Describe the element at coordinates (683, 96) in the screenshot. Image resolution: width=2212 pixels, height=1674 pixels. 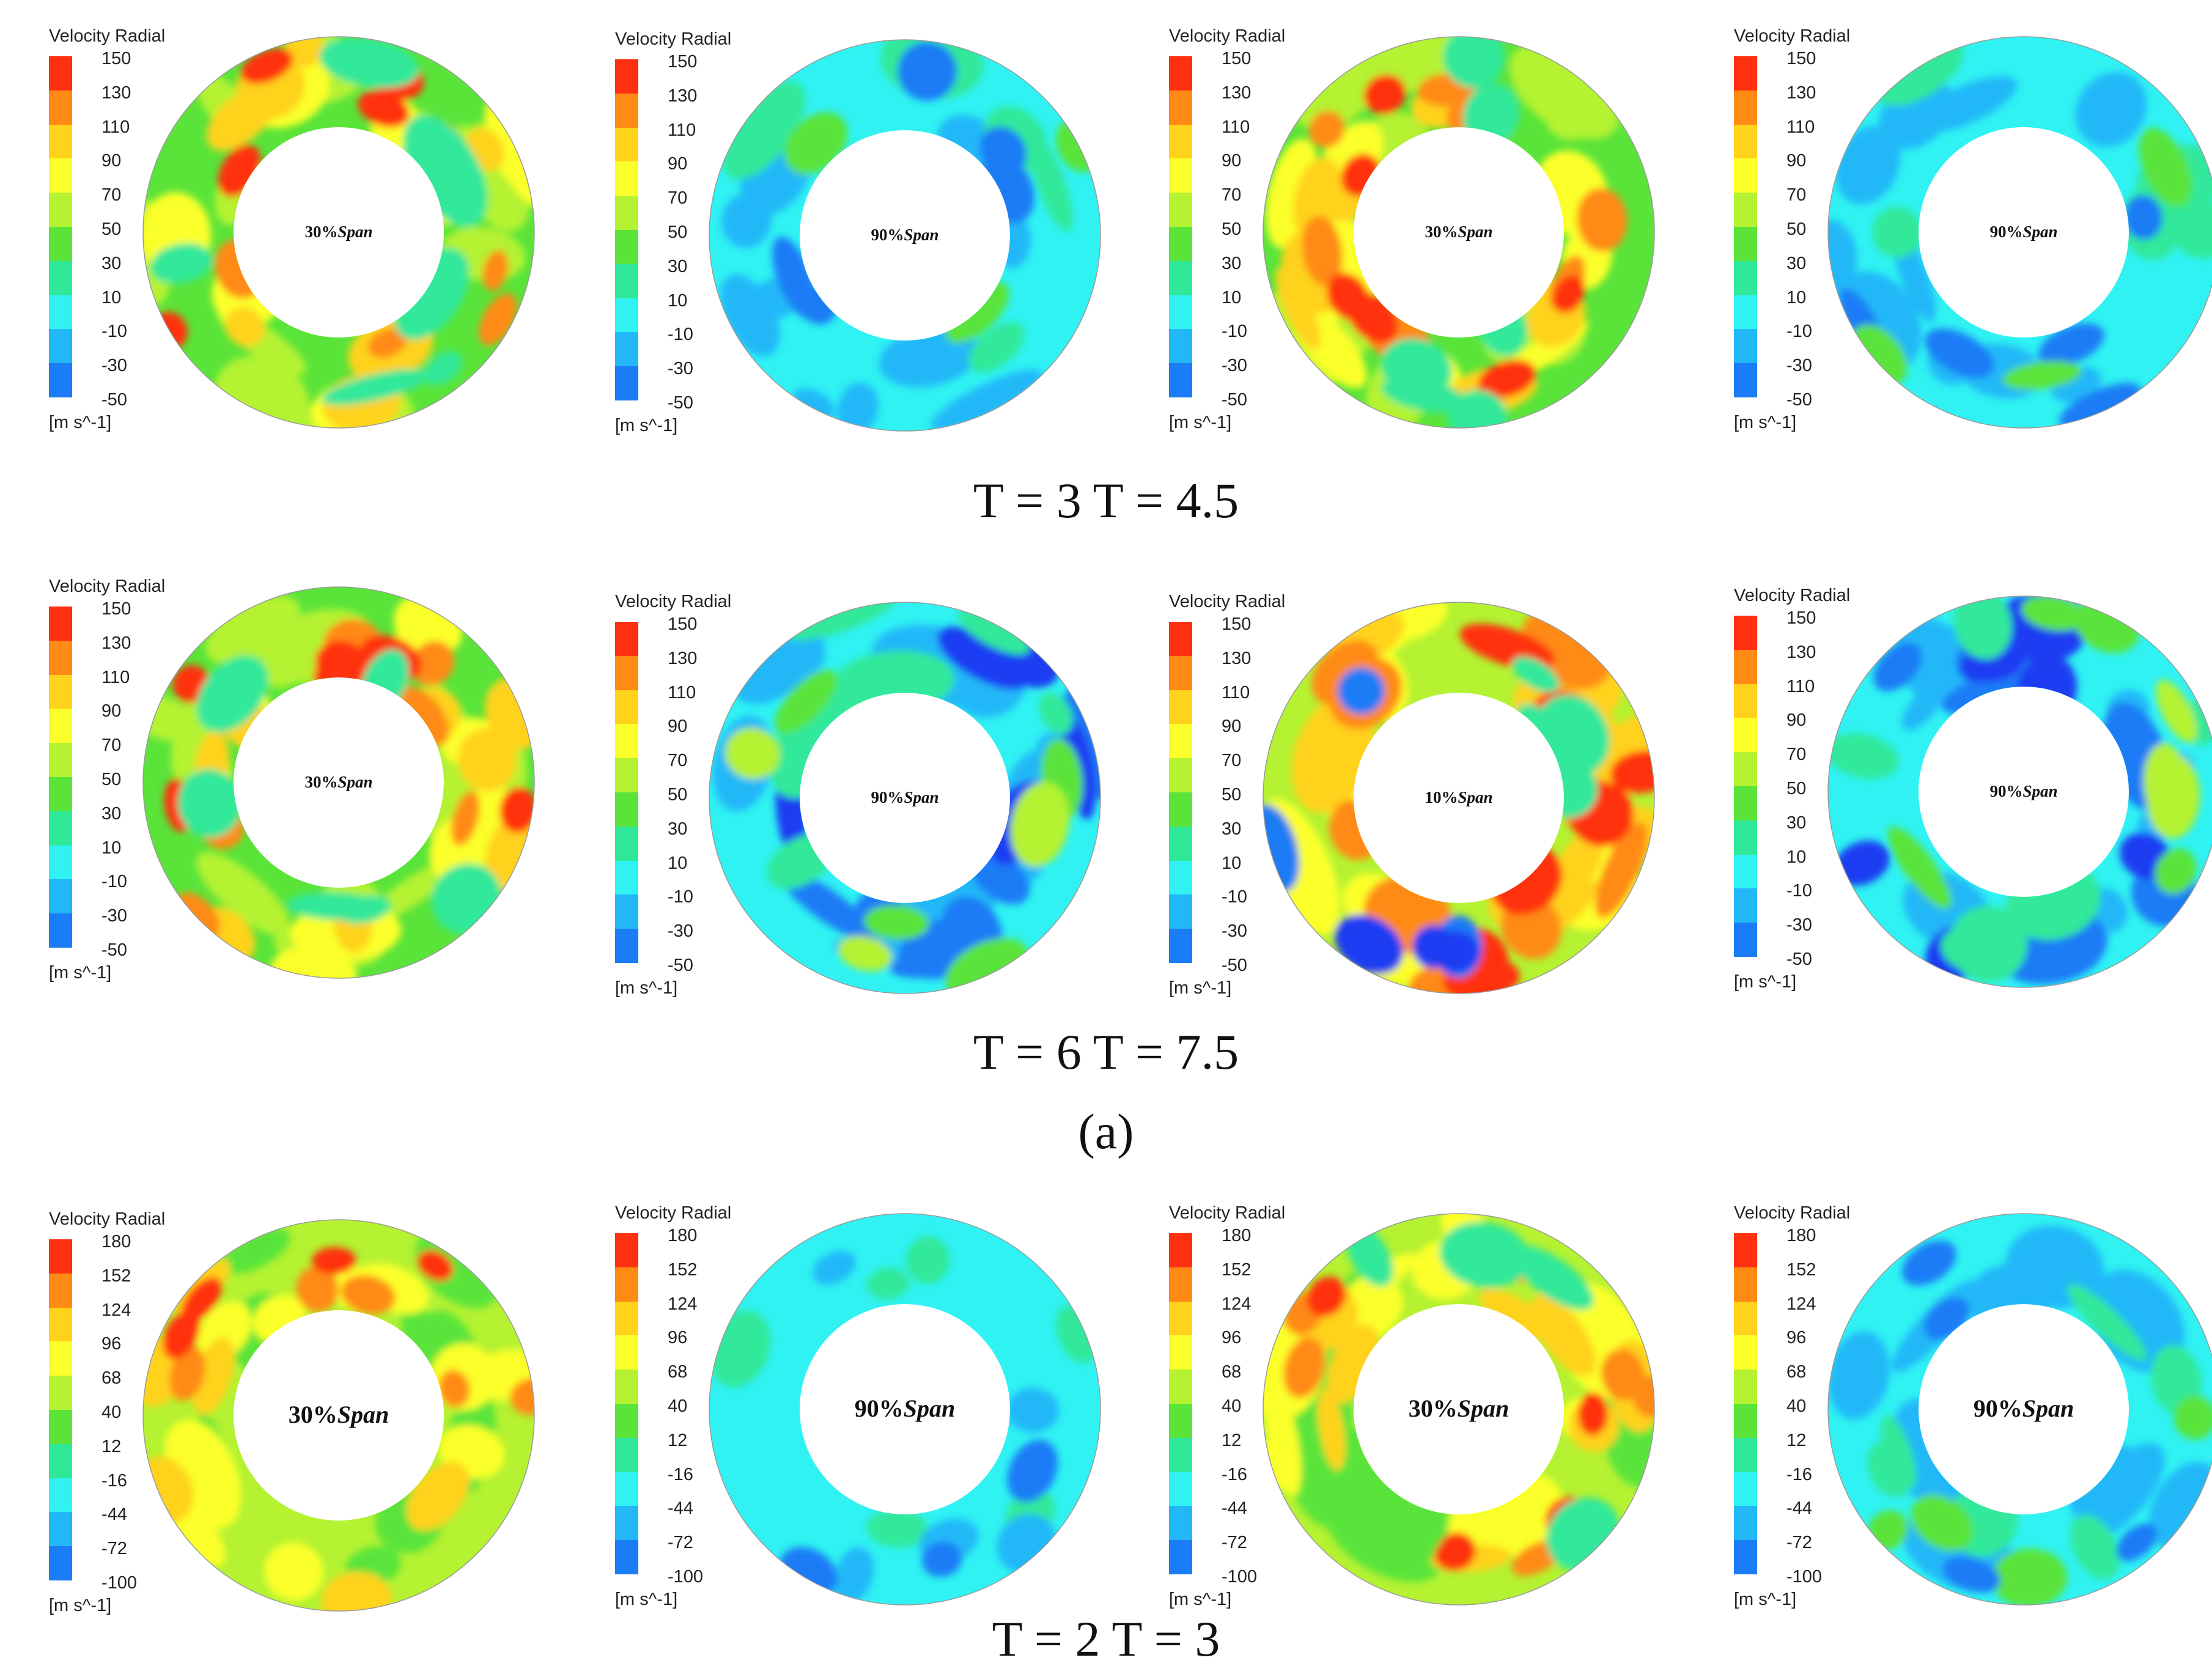
I see `legend-tick-label: 130` at that location.